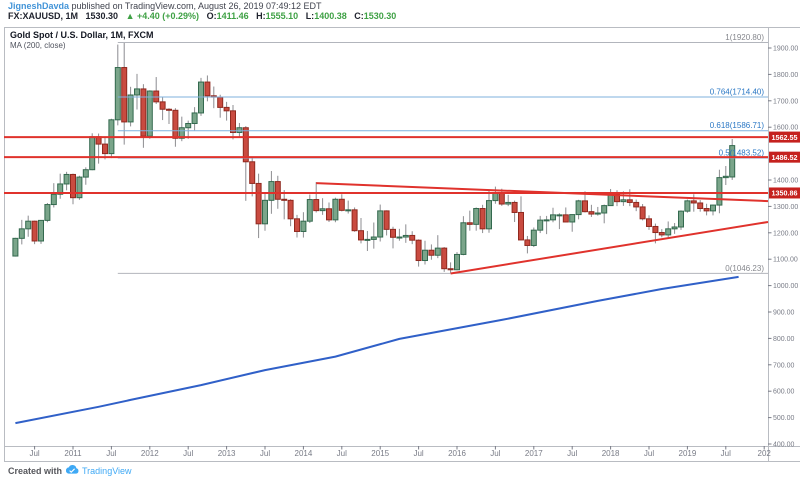 The image size is (800, 482). What do you see at coordinates (82, 35) in the screenshot?
I see `chart-legend-symbol: Gold Spot / U.S. Dollar, 1M, FXCM` at bounding box center [82, 35].